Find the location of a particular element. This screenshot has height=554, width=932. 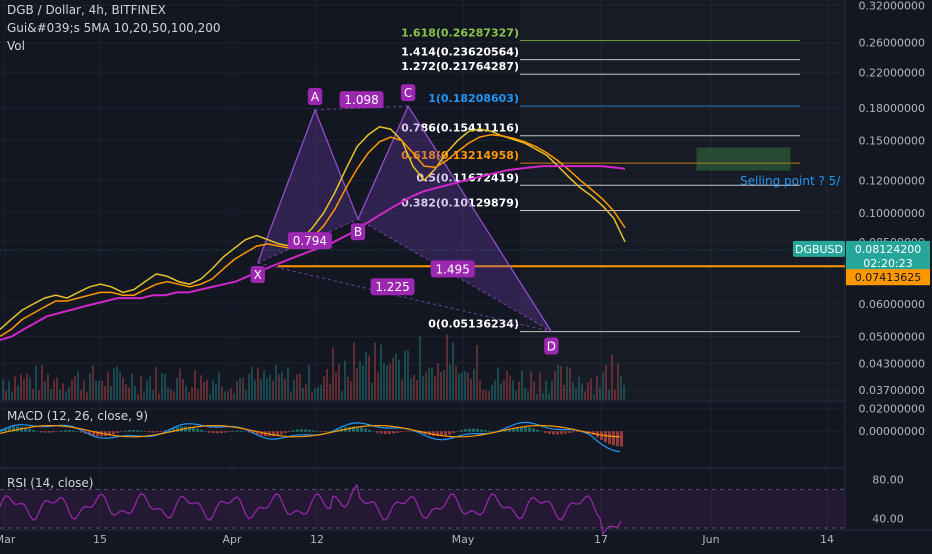

price-axis-label: 0.22000000 is located at coordinates (892, 72).